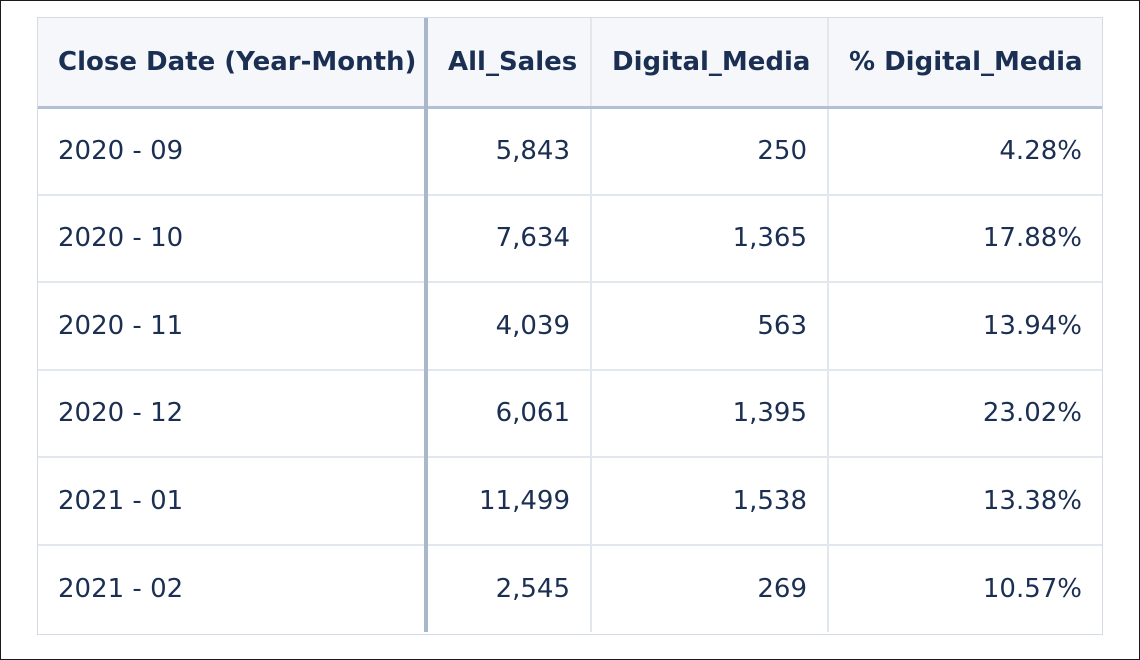  Describe the element at coordinates (965, 151) in the screenshot. I see `cell-pct-digital-media: 4.28%` at that location.